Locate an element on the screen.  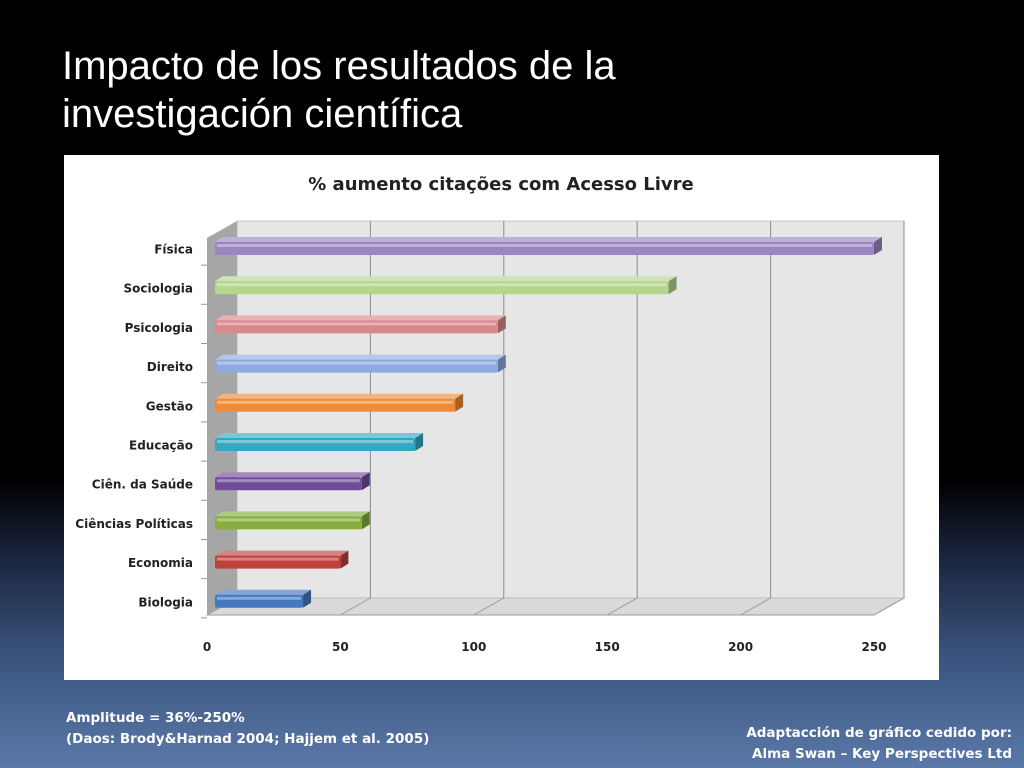
credit-note-line-1: Adaptacción de gráfico cedido por: is located at coordinates (879, 733).